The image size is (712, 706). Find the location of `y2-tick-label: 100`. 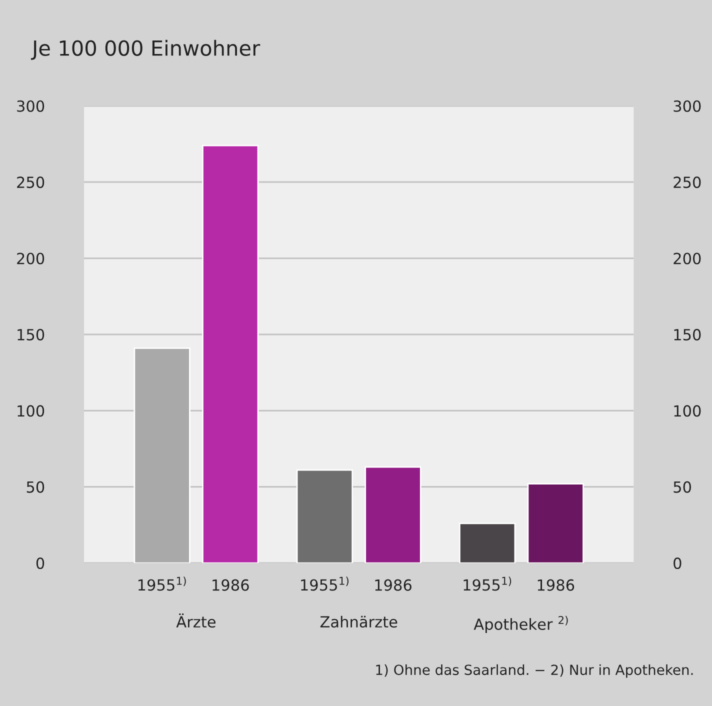

y2-tick-label: 100 is located at coordinates (687, 411).